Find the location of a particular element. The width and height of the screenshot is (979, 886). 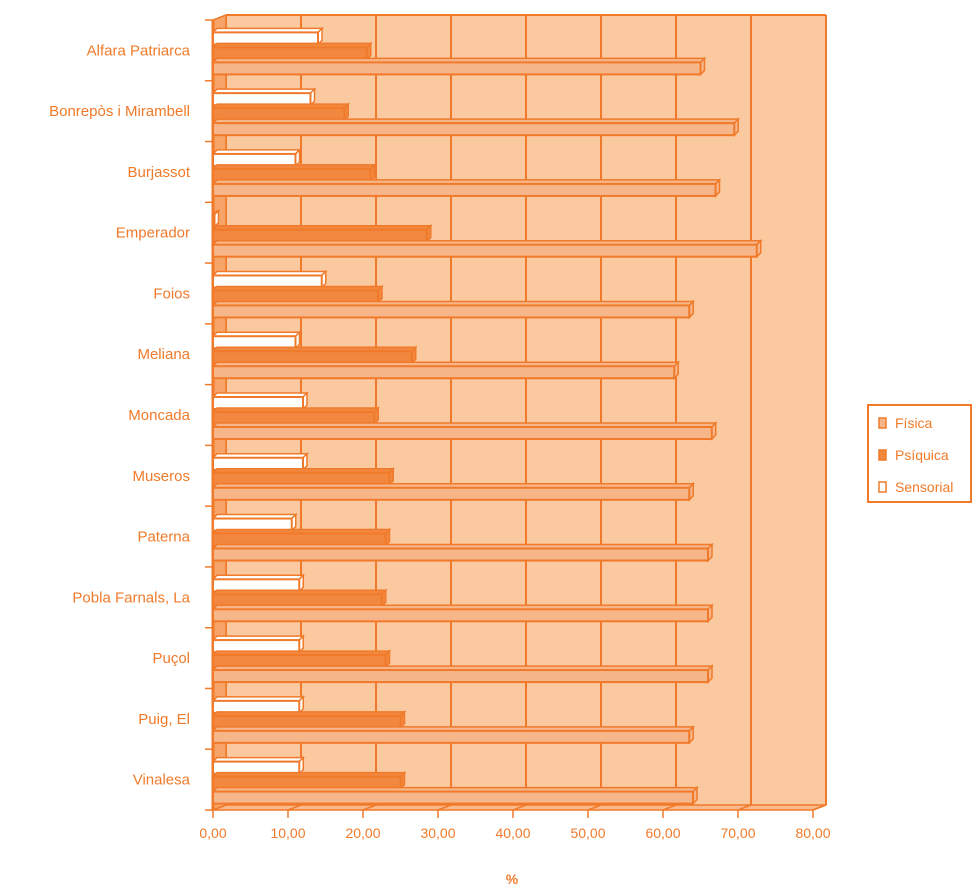

x-tick-label: 30,00 is located at coordinates (437, 833).